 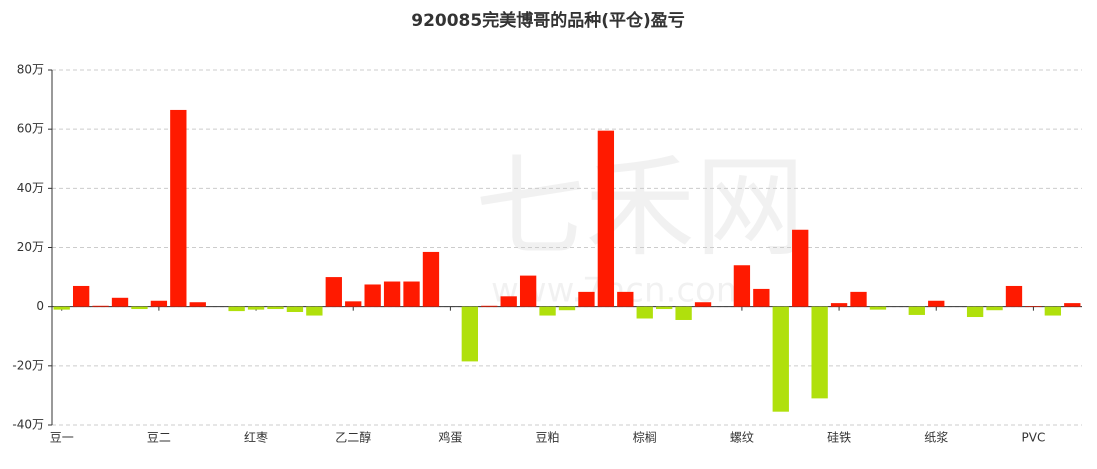 I want to click on x-tick-label: 棕榈, so click(x=645, y=437).